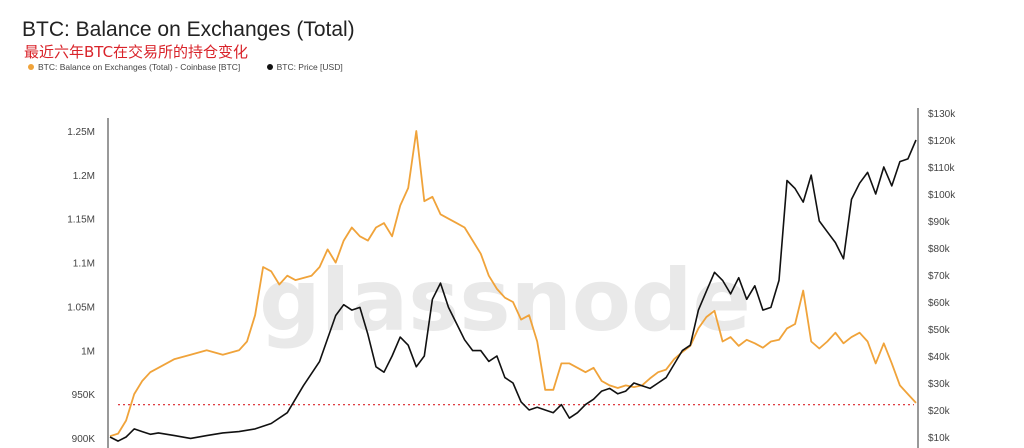 This screenshot has width=1024, height=448. Describe the element at coordinates (942, 114) in the screenshot. I see `right-tick-label: $130k` at that location.